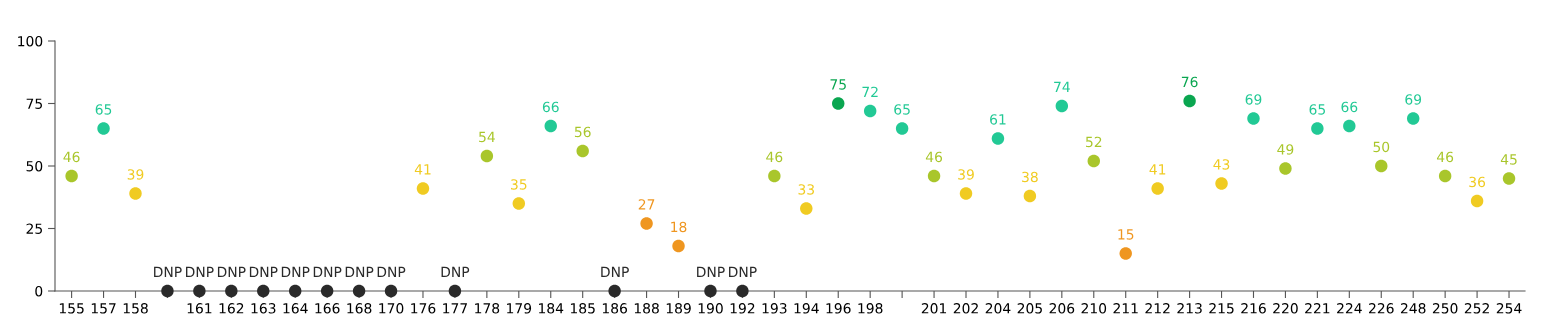 Image resolution: width=1547 pixels, height=325 pixels. I want to click on x-tick-label: 226, so click(1381, 308).